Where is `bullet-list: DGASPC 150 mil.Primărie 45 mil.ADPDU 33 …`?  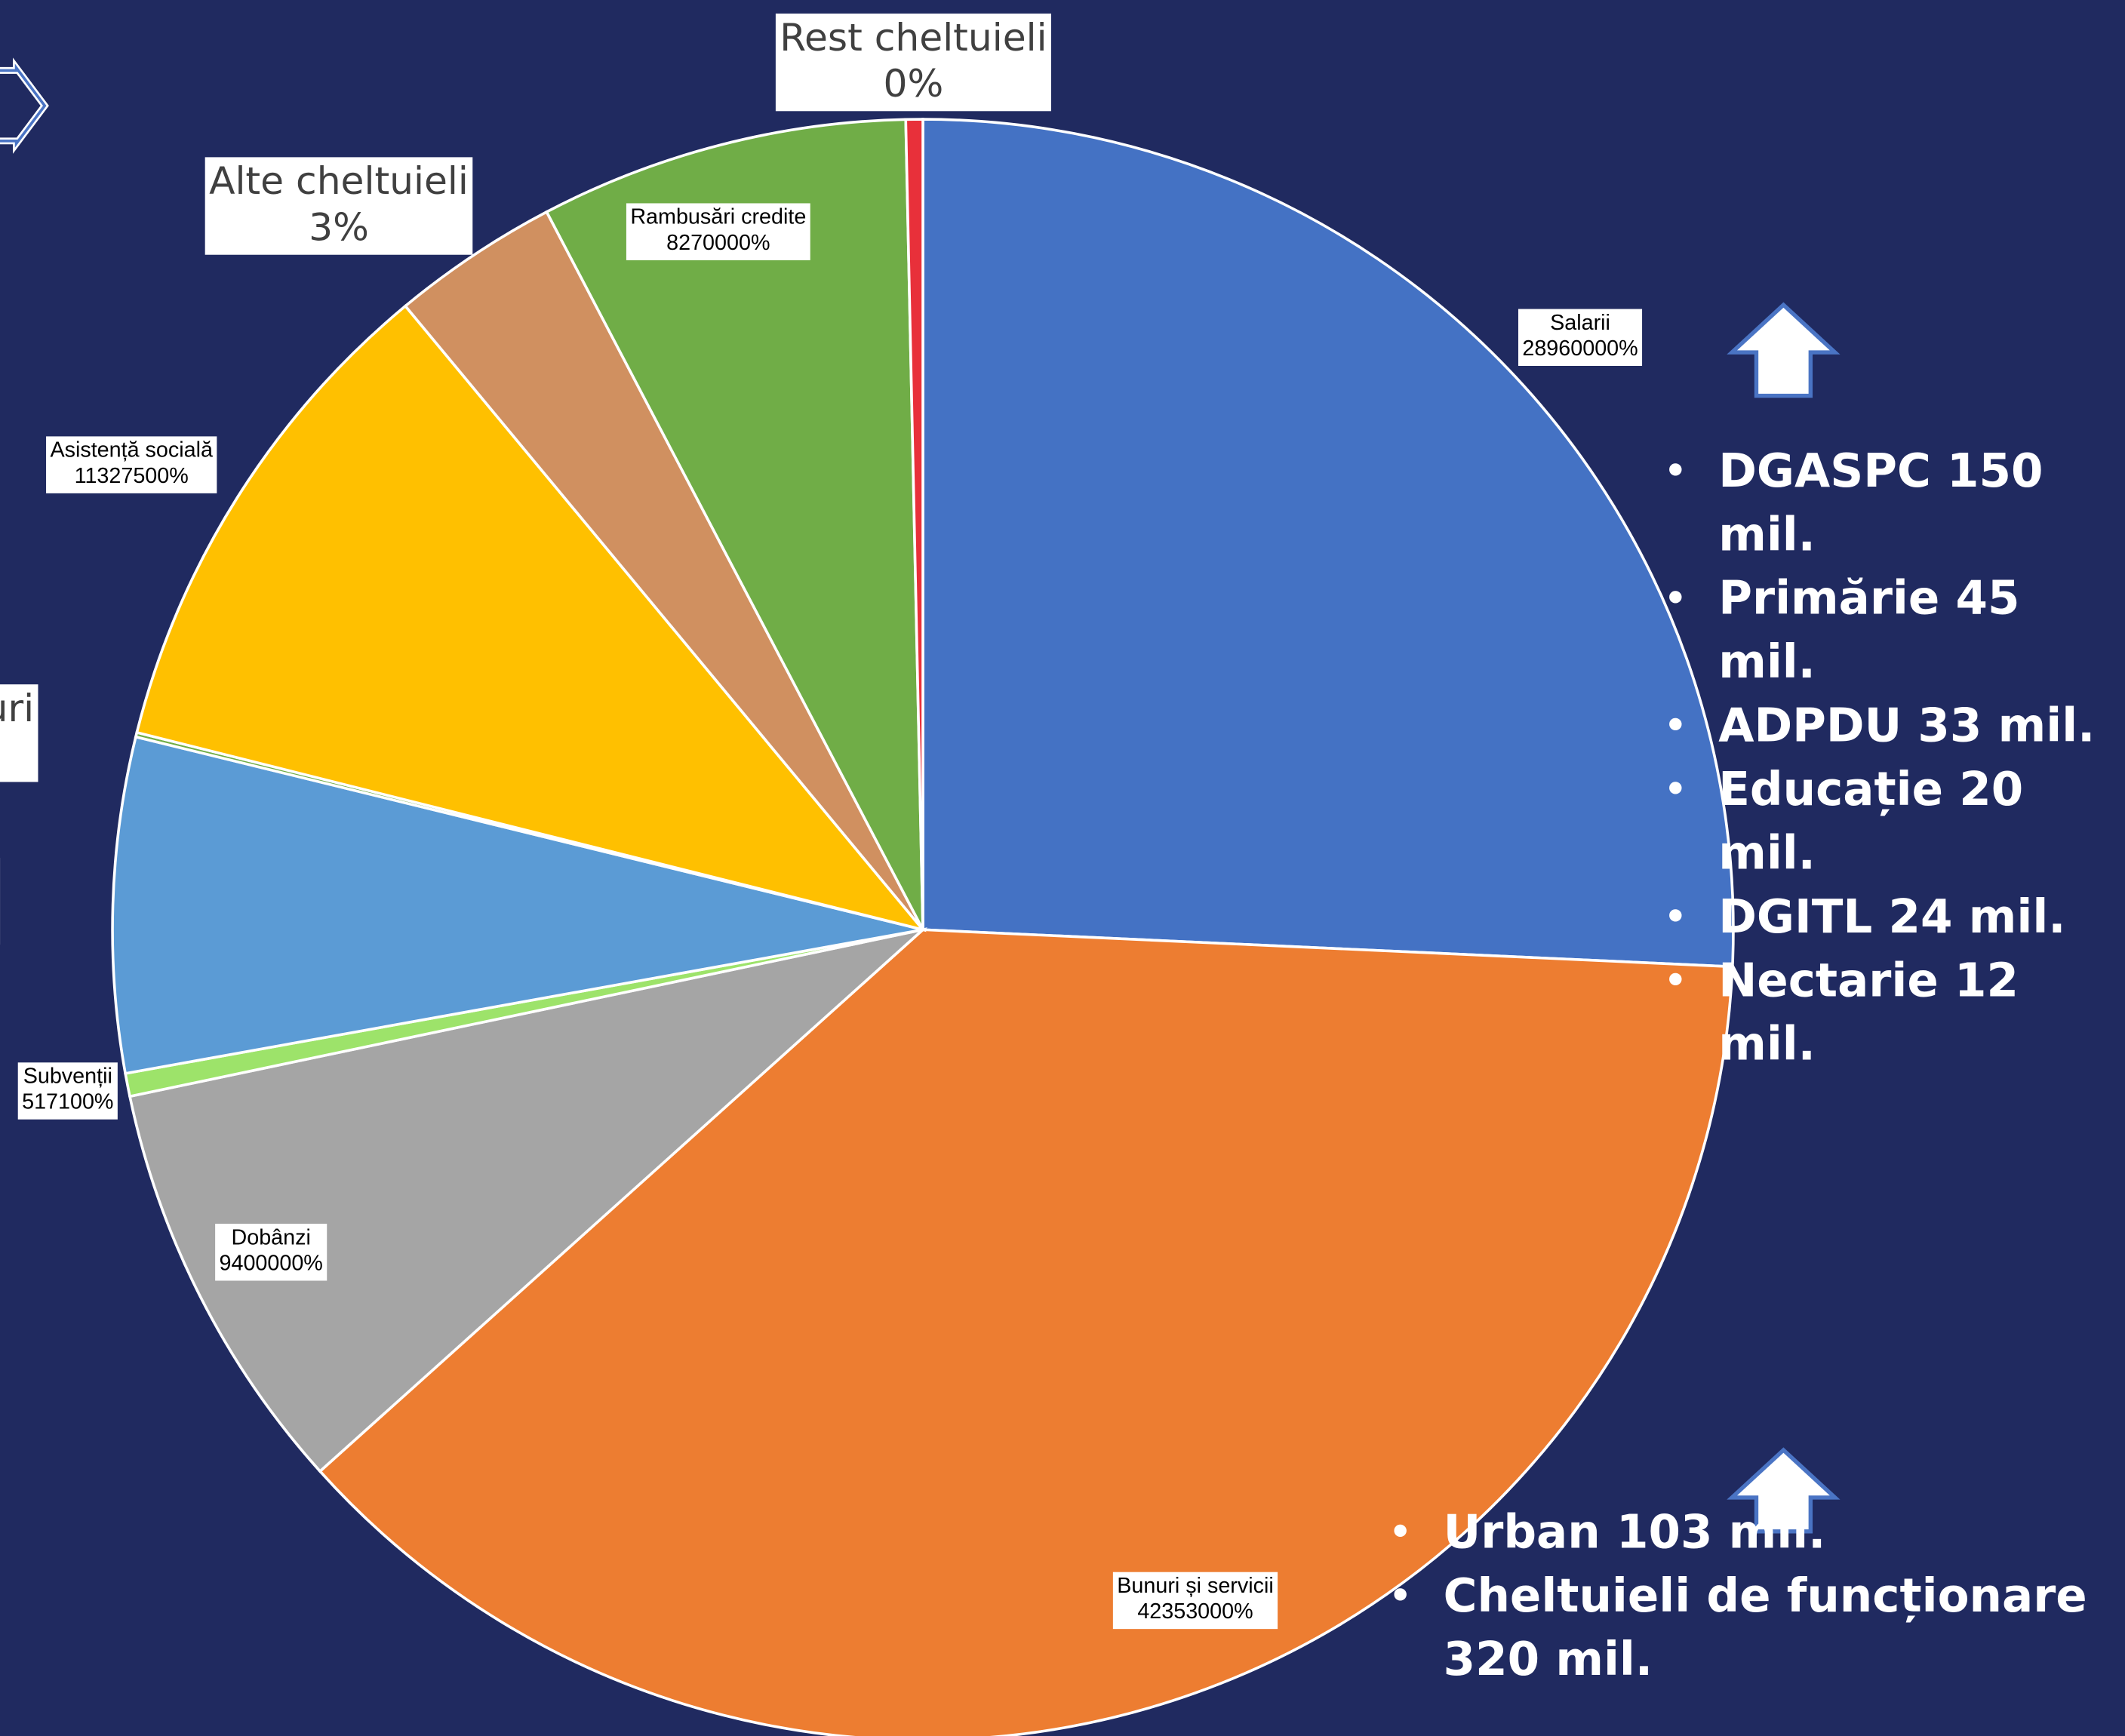 bullet-list: DGASPC 150 mil.Primărie 45 mil.ADPDU 33 … is located at coordinates (1895, 759).